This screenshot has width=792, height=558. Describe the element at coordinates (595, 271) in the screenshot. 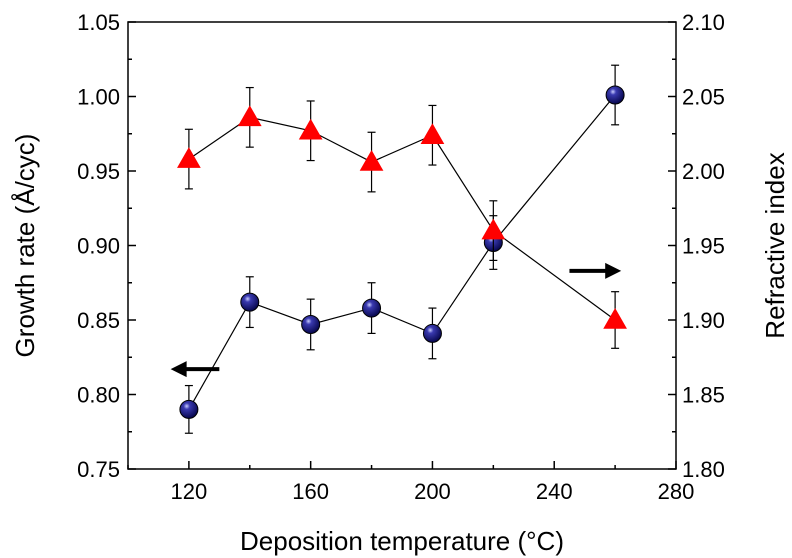

I see `right-axis-arrow` at that location.